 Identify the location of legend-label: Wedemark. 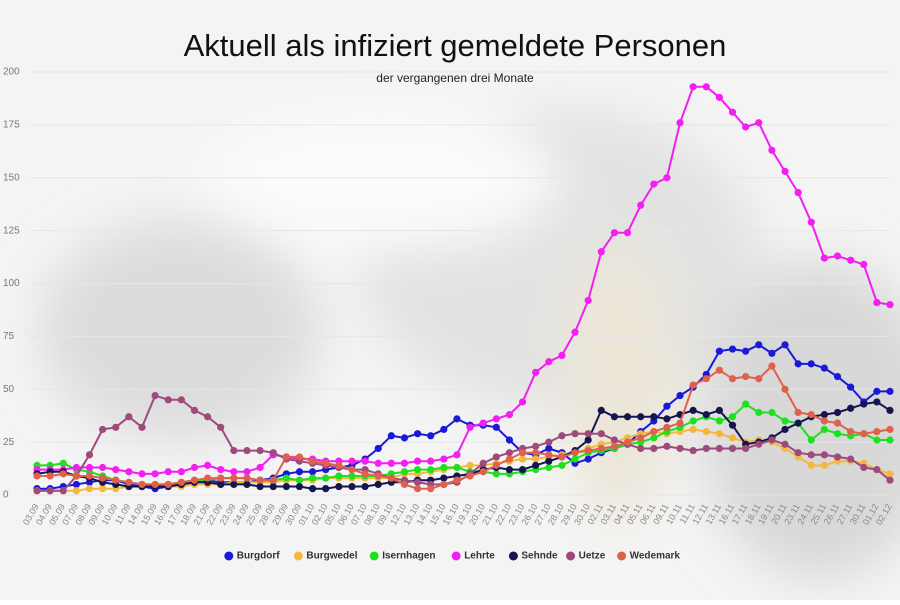
(655, 556).